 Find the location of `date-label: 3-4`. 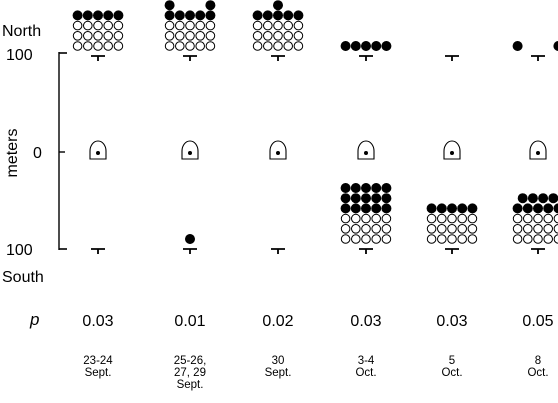

date-label: 3-4 is located at coordinates (366, 361).